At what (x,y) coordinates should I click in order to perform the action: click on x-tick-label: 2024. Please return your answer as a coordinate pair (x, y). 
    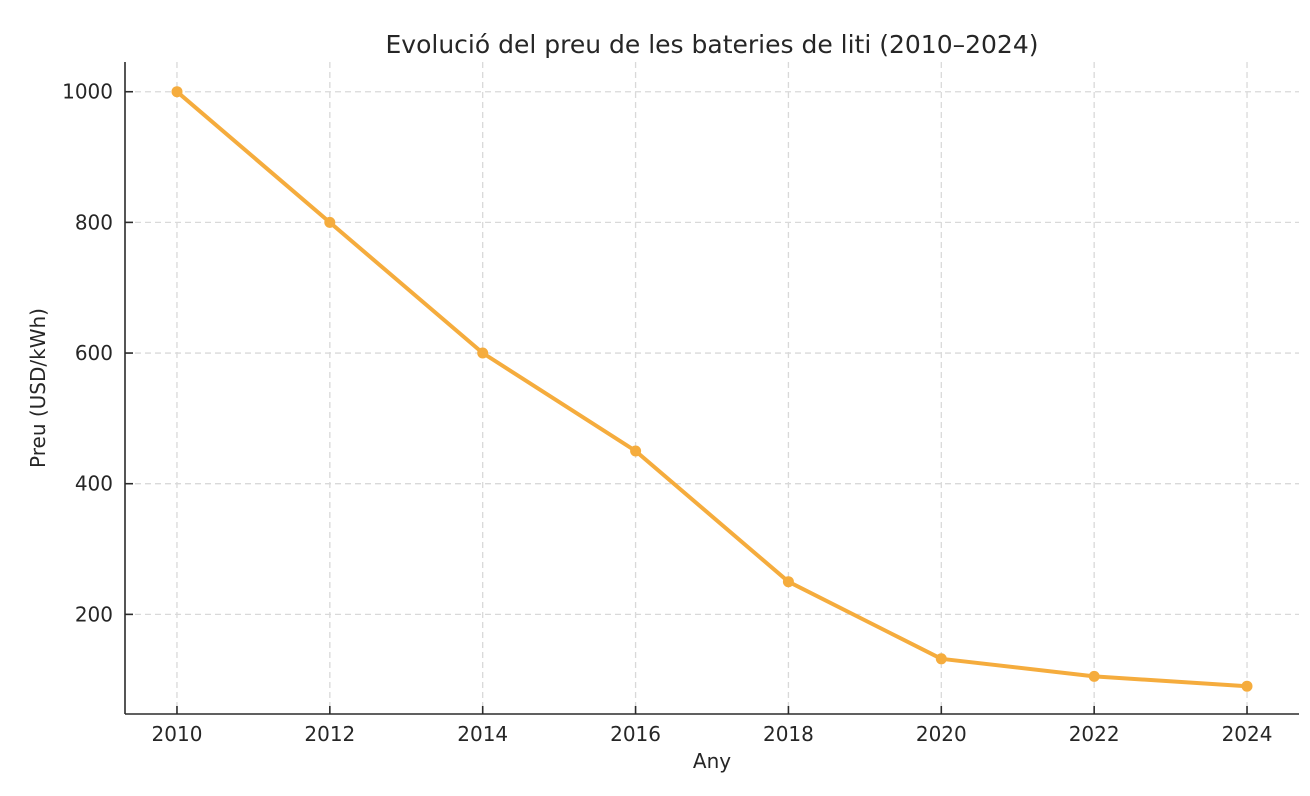
    Looking at the image, I should click on (1247, 734).